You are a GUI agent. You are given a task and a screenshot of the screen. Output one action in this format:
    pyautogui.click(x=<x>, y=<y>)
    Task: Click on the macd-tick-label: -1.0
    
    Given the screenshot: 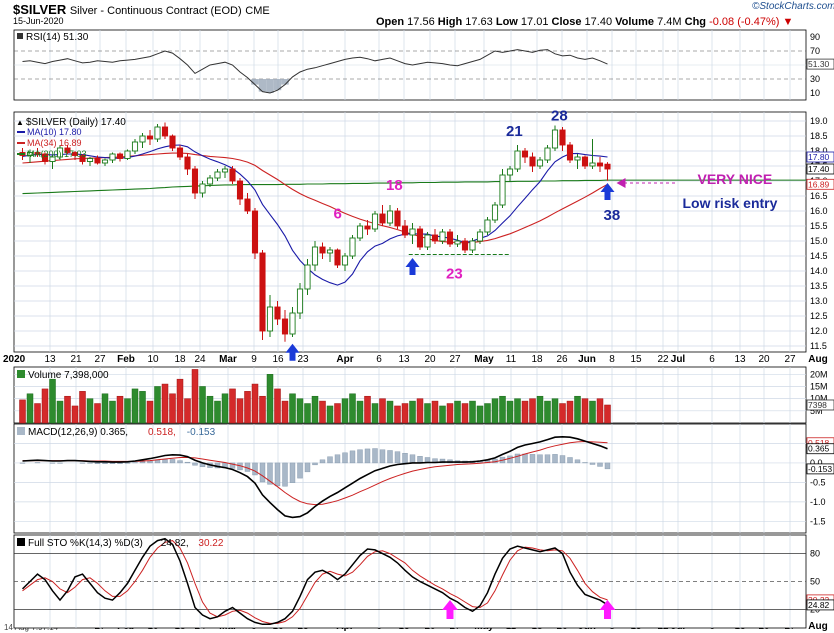 What is the action you would take?
    pyautogui.click(x=818, y=502)
    